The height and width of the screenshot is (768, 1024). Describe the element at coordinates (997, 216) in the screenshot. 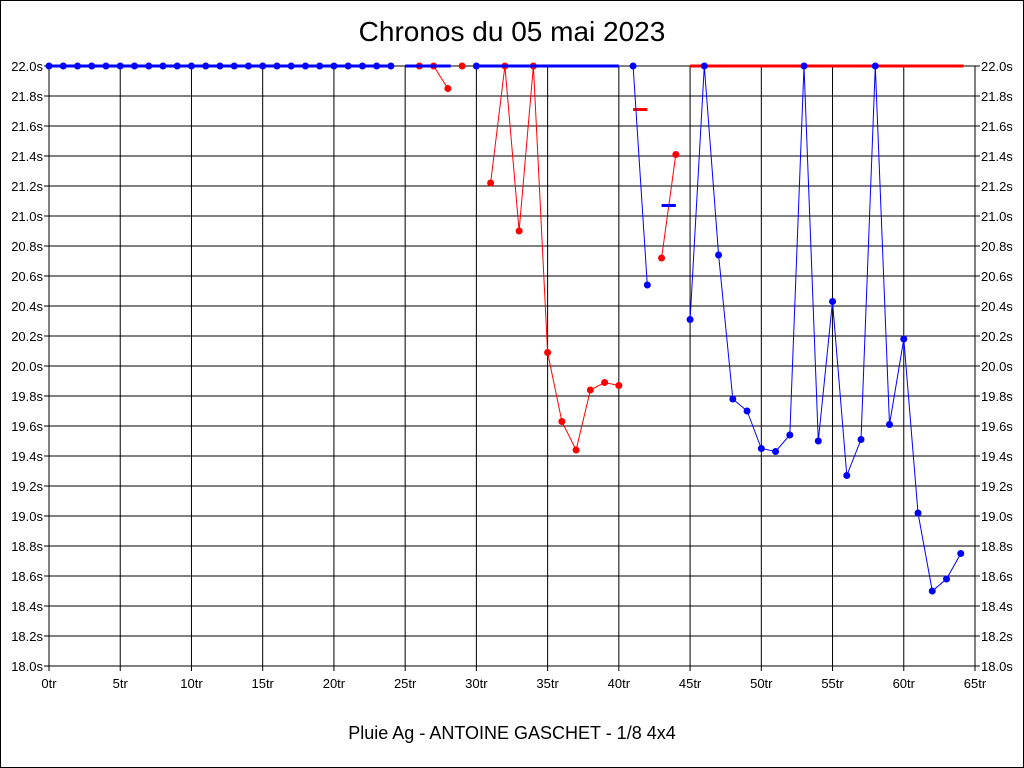

I see `y-tick-label-right: 21.0s` at that location.